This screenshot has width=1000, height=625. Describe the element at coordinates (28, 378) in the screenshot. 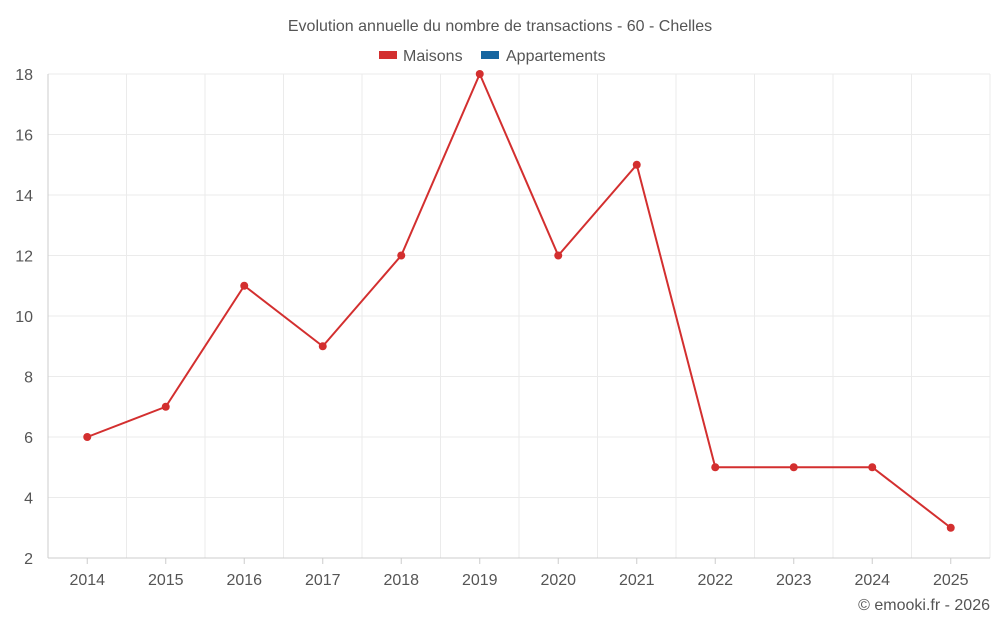

I see `y-tick-label: 8` at that location.